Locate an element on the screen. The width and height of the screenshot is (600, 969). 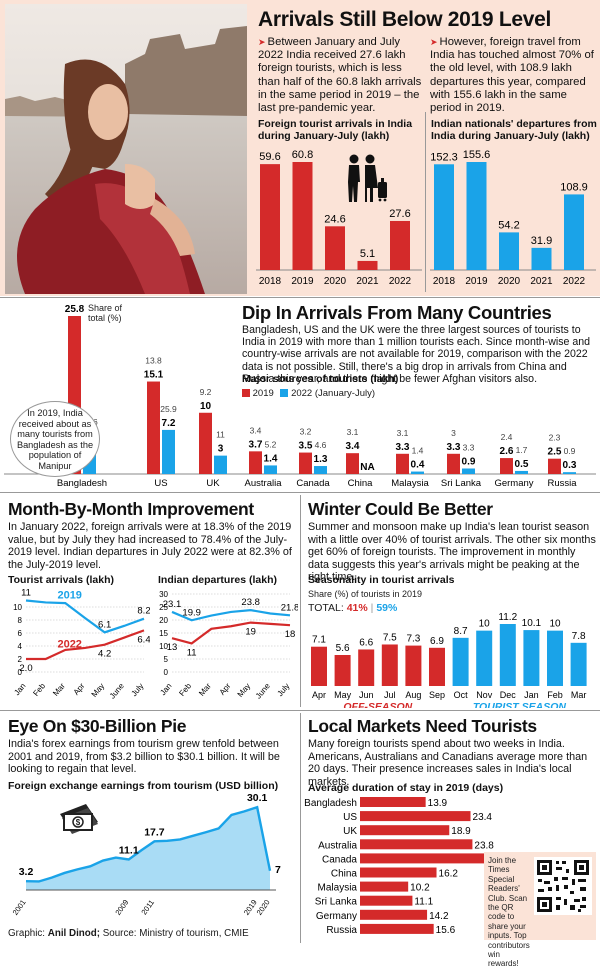
sources-bar-2019-Malaysia is located at coordinates (402, 463).